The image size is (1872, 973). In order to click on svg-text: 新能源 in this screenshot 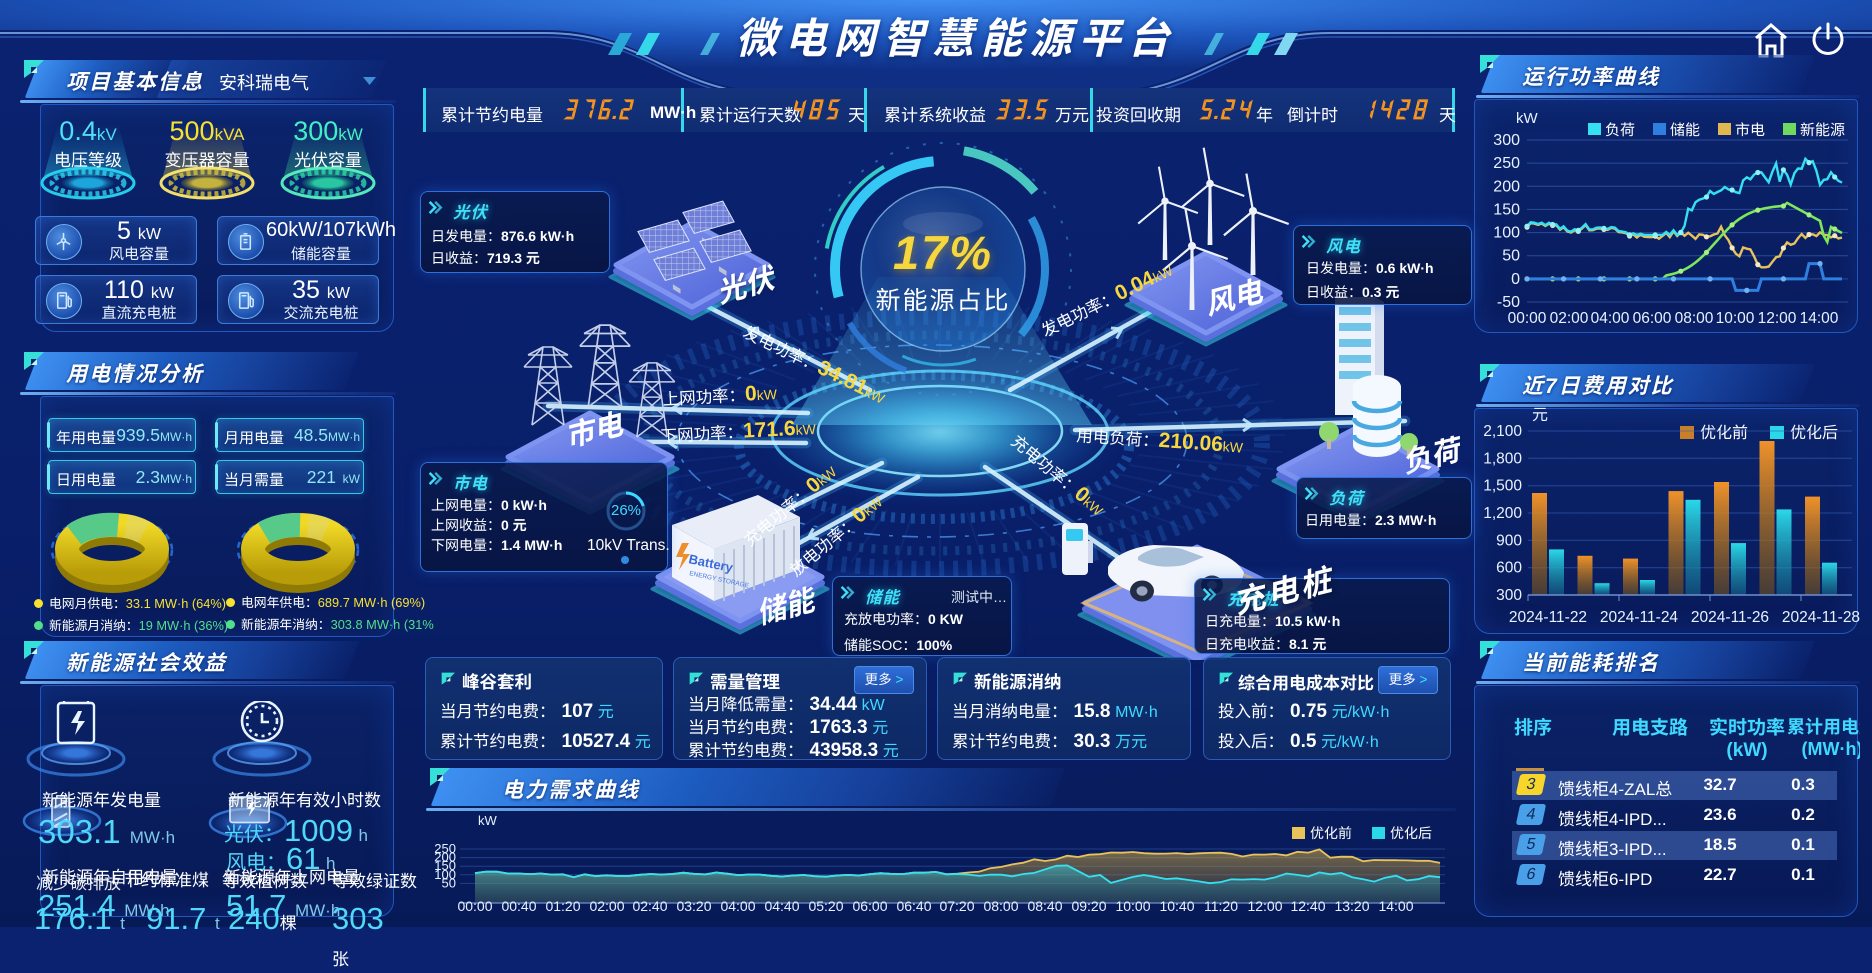, I will do `click(1822, 130)`.